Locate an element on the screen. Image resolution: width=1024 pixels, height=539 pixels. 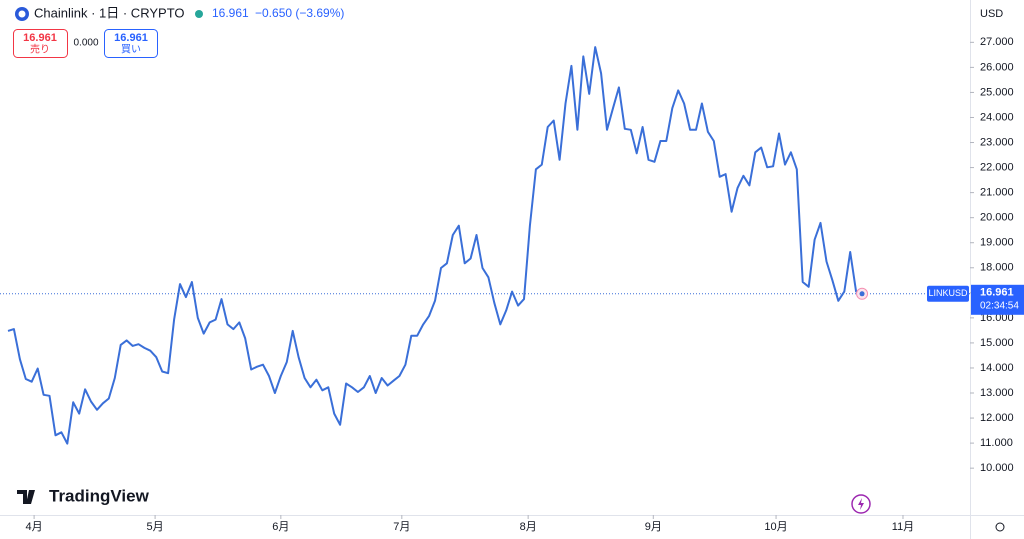
price-badge is located at coordinates (997, 299).